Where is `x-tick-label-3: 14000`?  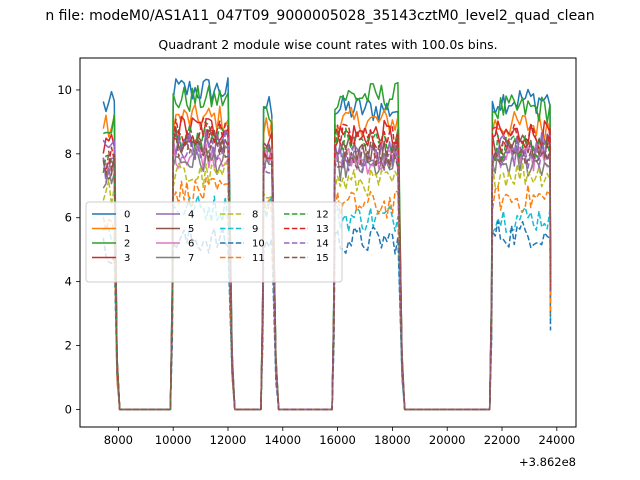
x-tick-label-3: 14000 is located at coordinates (282, 440).